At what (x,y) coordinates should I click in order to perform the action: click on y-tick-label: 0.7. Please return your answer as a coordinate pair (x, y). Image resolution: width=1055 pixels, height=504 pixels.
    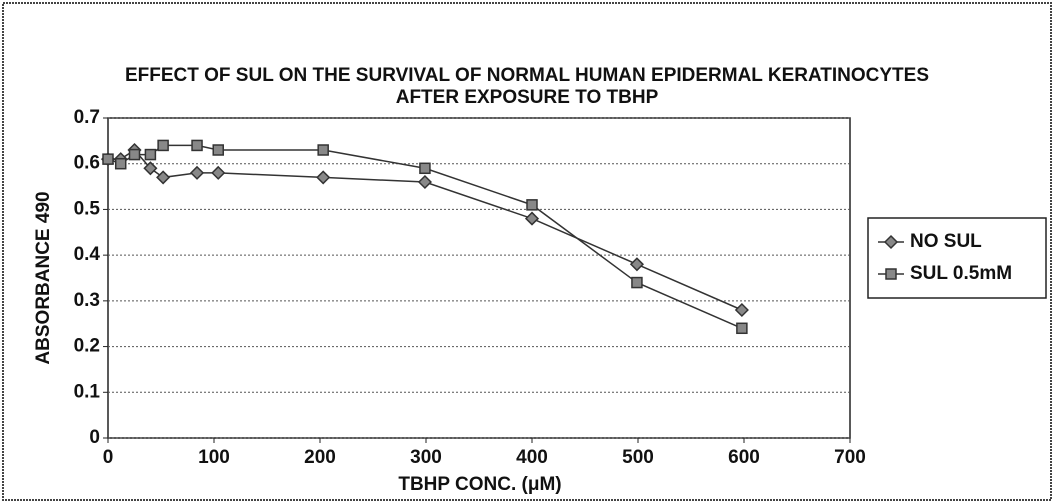
    Looking at the image, I should click on (87, 117).